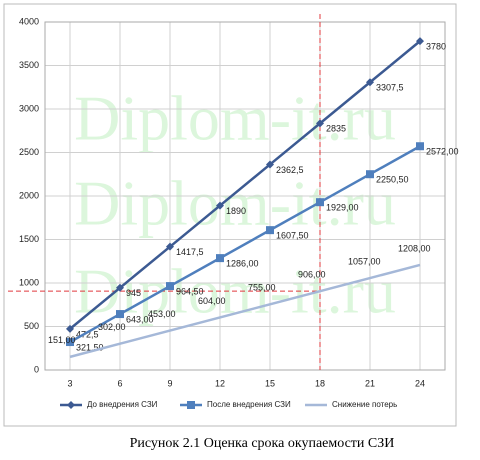 Image resolution: width=480 pixels, height=460 pixels. I want to click on data-label: 755,00, so click(262, 288).